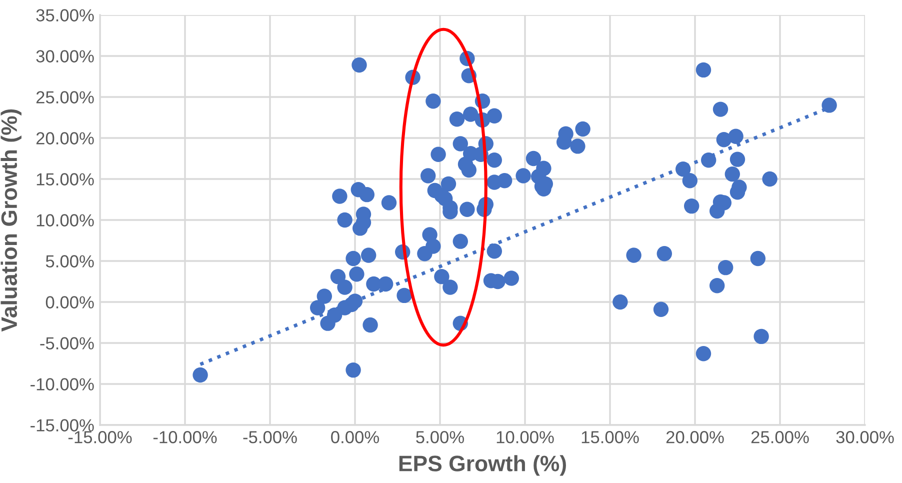  Describe the element at coordinates (67, 343) in the screenshot. I see `y-tick-label: -5.00%` at that location.